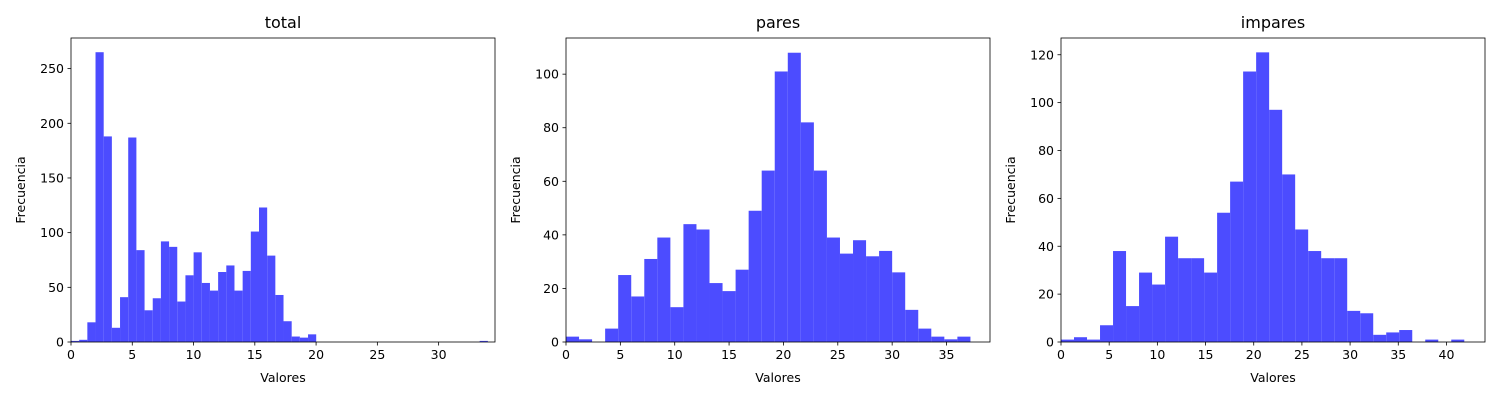 The height and width of the screenshot is (400, 1500). Describe the element at coordinates (52, 177) in the screenshot. I see `y-tick-label: 150` at that location.